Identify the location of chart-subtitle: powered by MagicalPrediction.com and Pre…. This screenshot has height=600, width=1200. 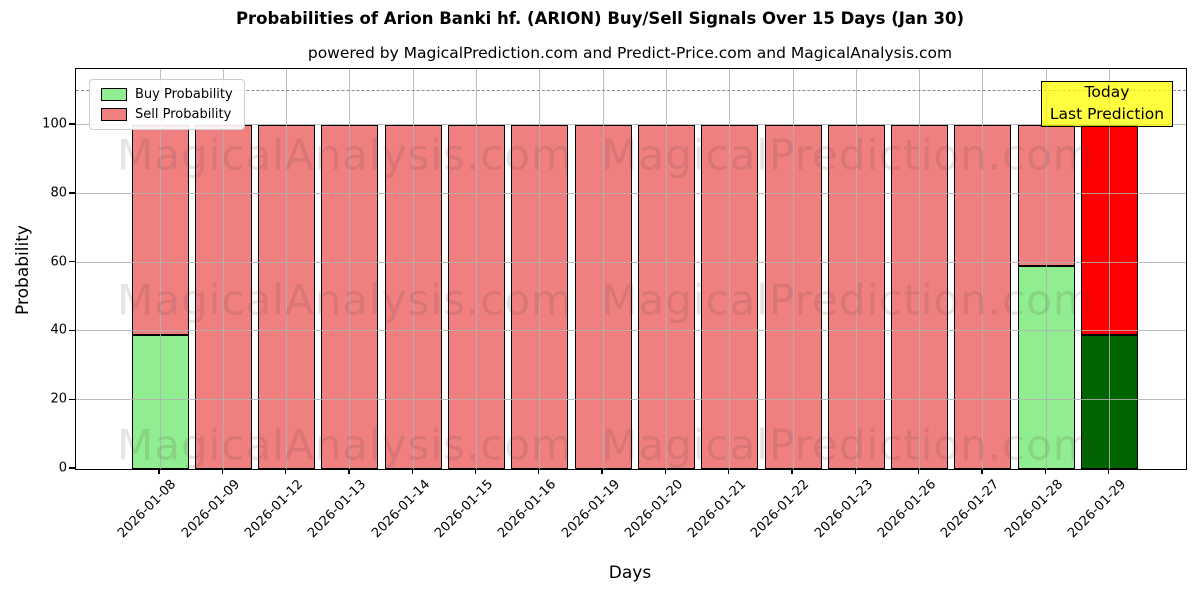
(630, 53).